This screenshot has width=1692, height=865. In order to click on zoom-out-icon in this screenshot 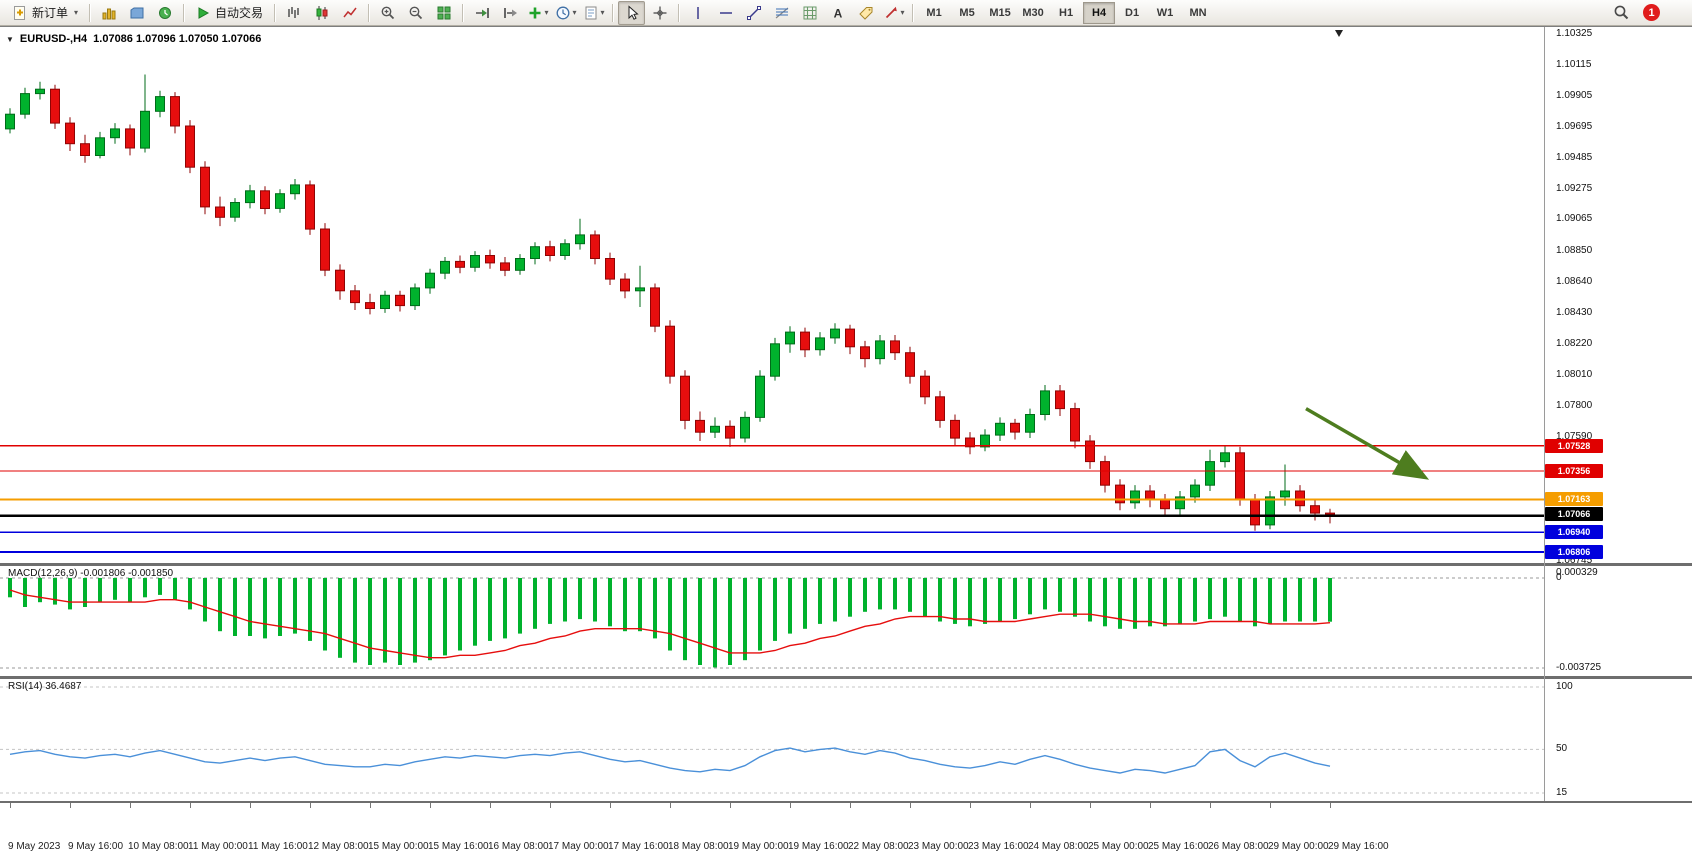, I will do `click(415, 13)`.